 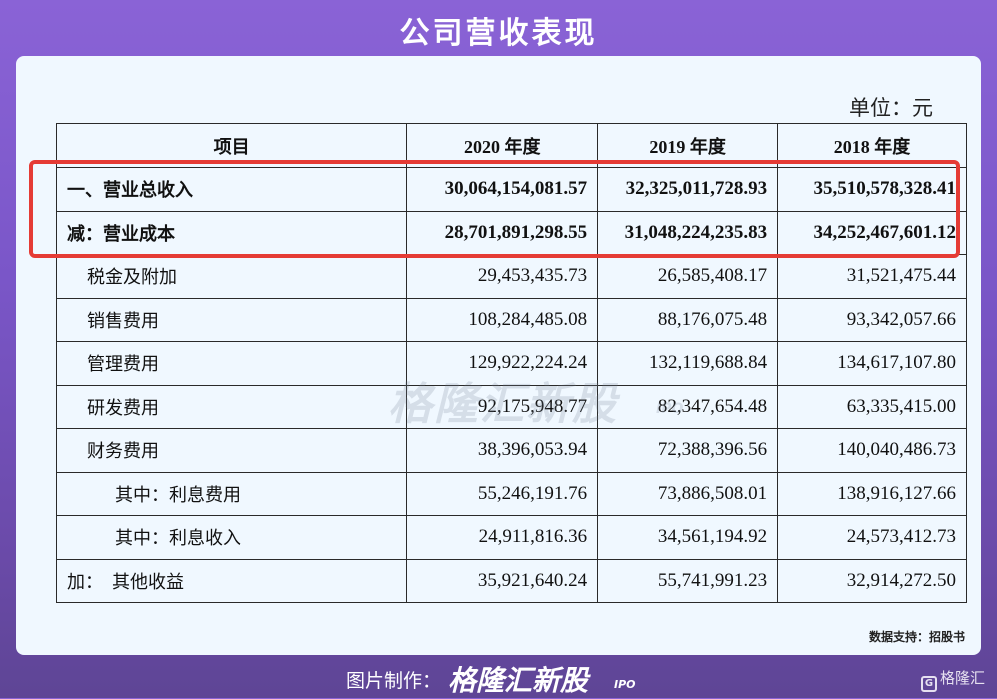 I want to click on watermark: 格隆汇新股, so click(x=503, y=404).